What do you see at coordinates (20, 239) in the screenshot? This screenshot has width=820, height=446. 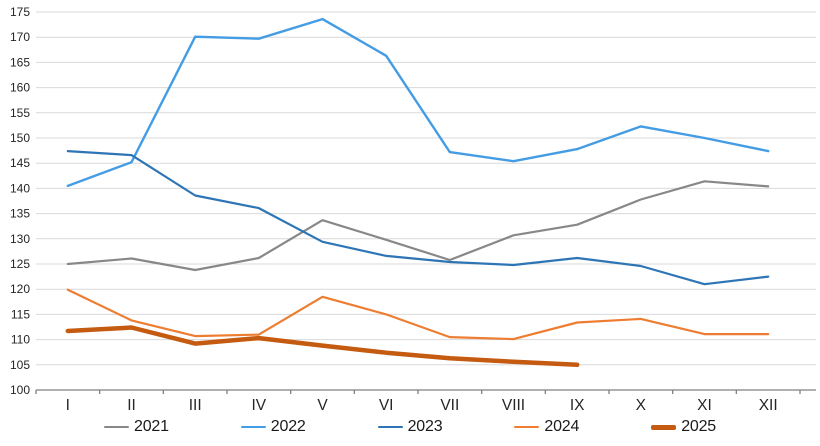 I see `y-tick-label: 130` at bounding box center [20, 239].